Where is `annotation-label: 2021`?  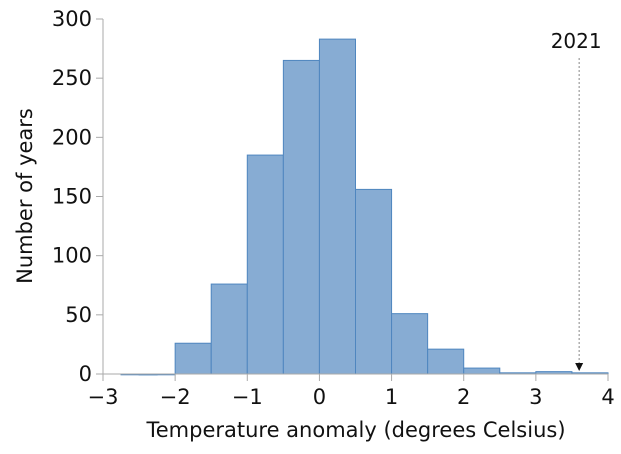 annotation-label: 2021 is located at coordinates (576, 41).